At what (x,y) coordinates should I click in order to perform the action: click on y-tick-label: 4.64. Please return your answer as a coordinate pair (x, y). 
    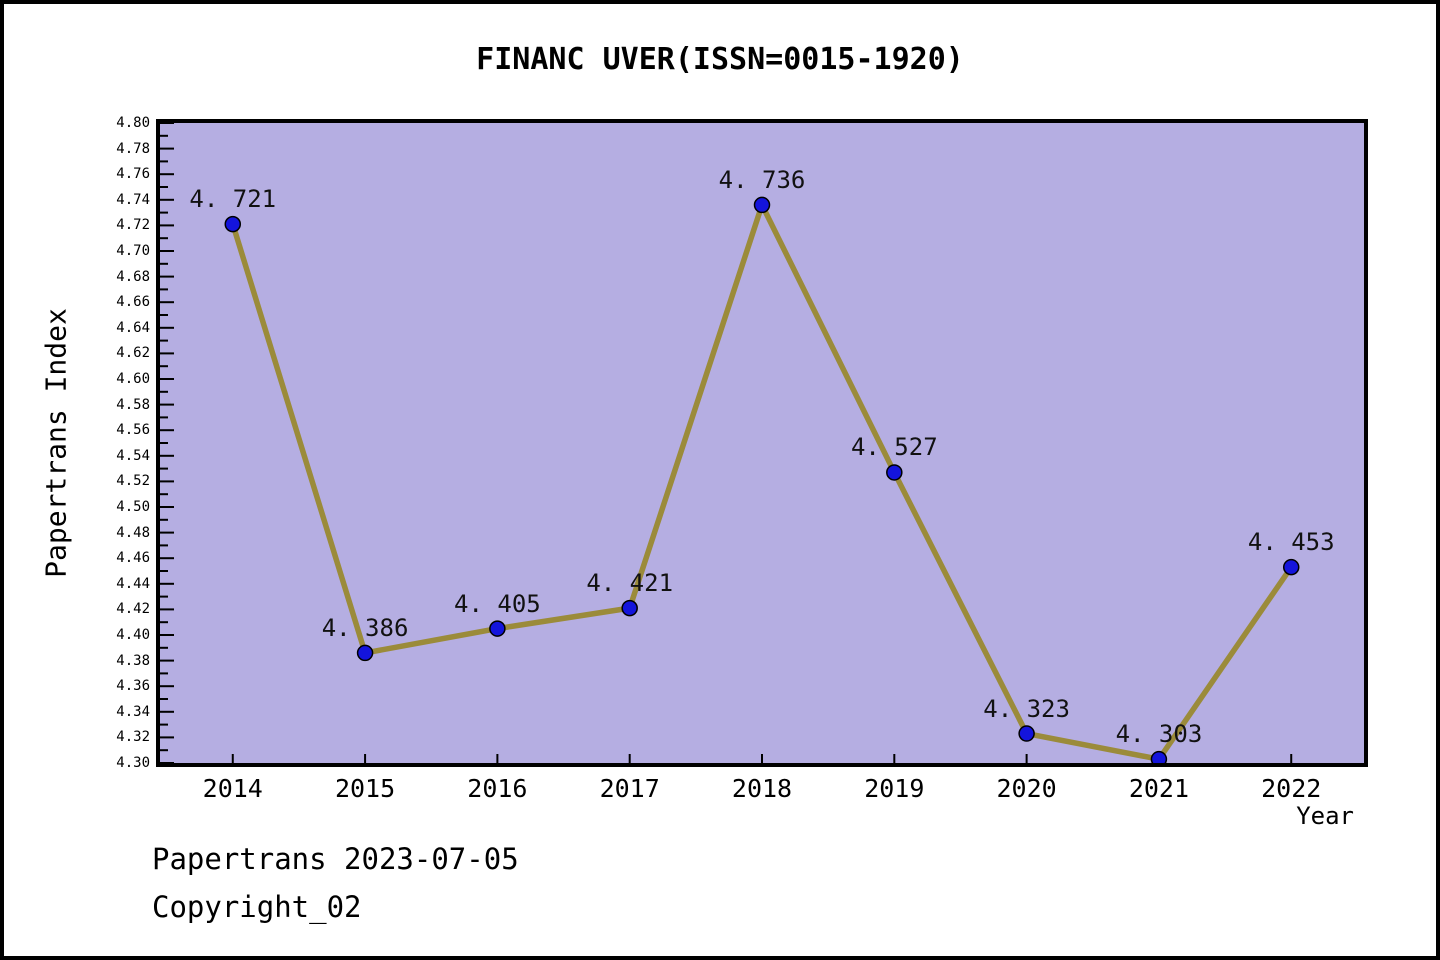
    Looking at the image, I should click on (133, 327).